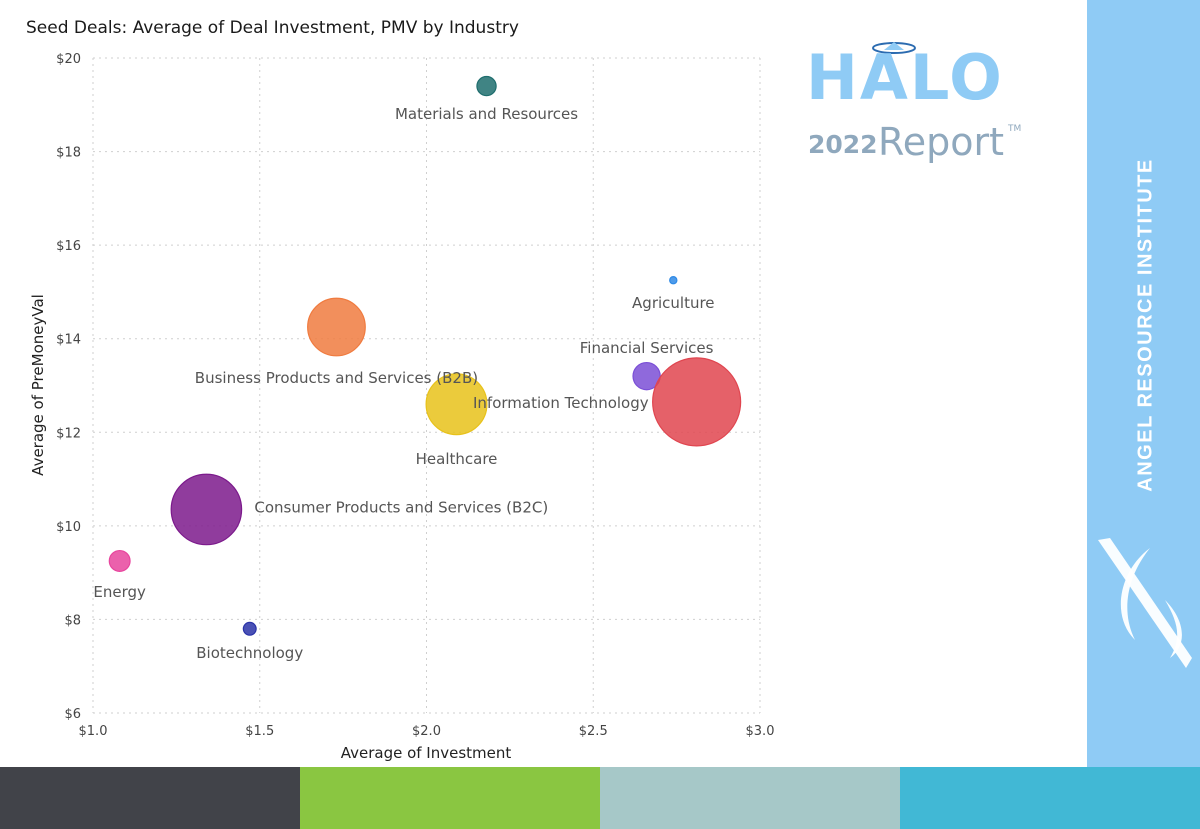  Describe the element at coordinates (593, 731) in the screenshot. I see `x-tick-label: $2.5` at that location.